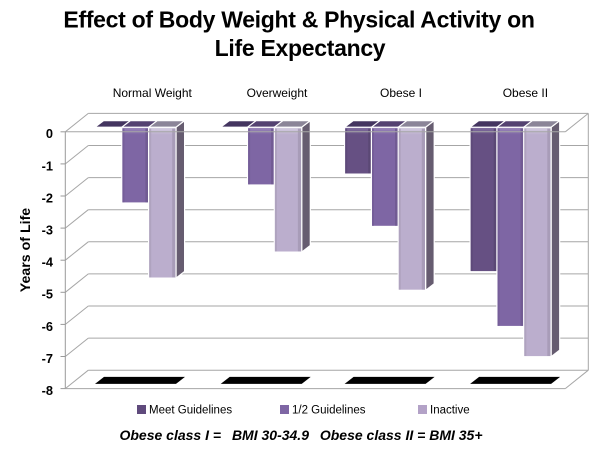 Image resolution: width=600 pixels, height=450 pixels. I want to click on svg-text: 1/2 Guidelines, so click(329, 411).